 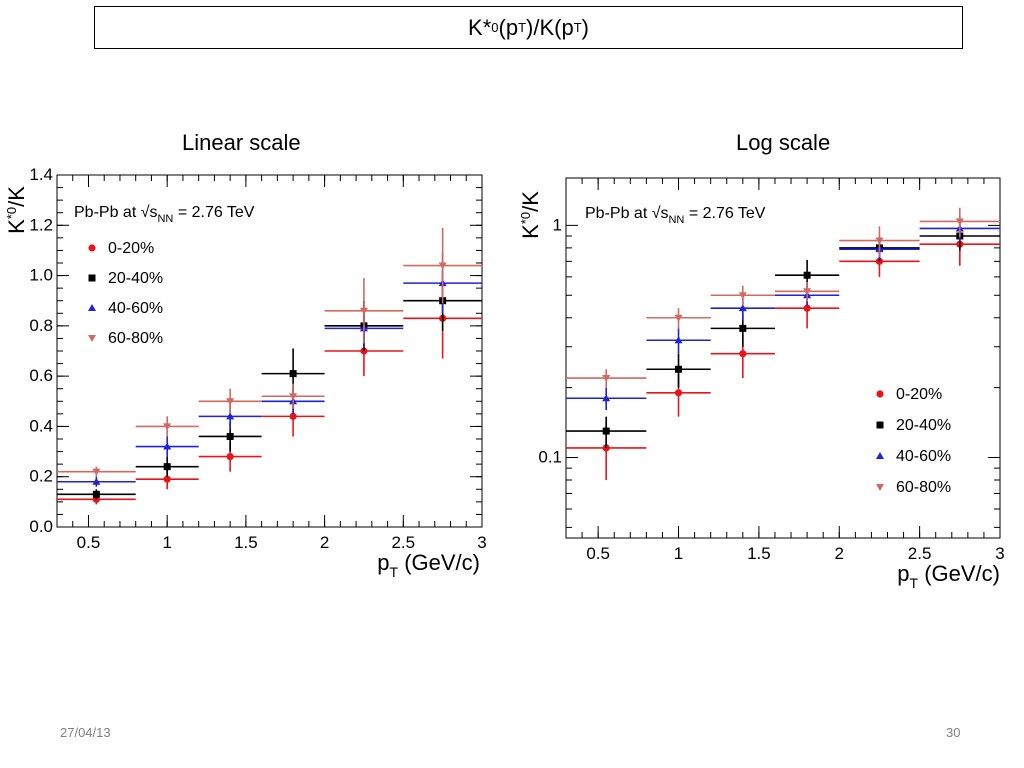 What do you see at coordinates (41, 224) in the screenshot?
I see `y-tick-label: 1.2` at bounding box center [41, 224].